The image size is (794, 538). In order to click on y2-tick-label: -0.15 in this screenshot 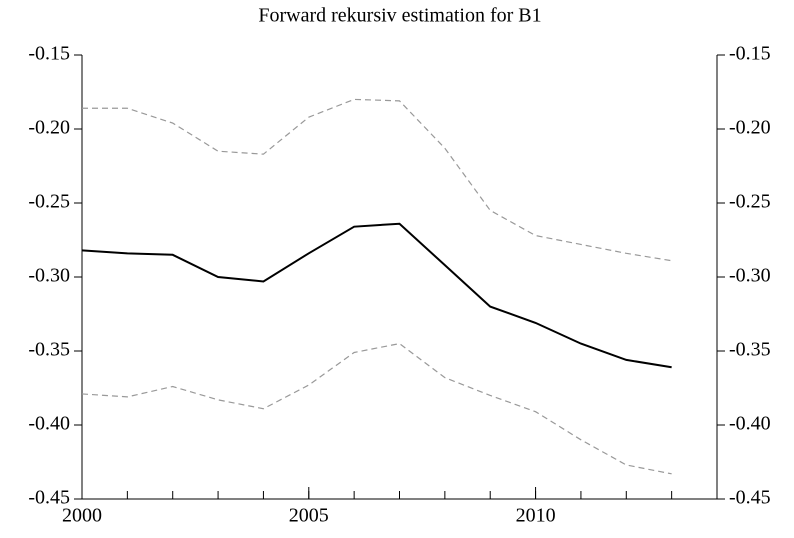, I will do `click(750, 54)`.